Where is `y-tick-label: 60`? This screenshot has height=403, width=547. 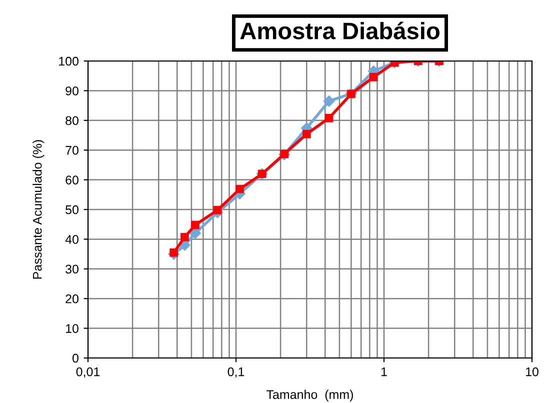
y-tick-label: 60 is located at coordinates (72, 180).